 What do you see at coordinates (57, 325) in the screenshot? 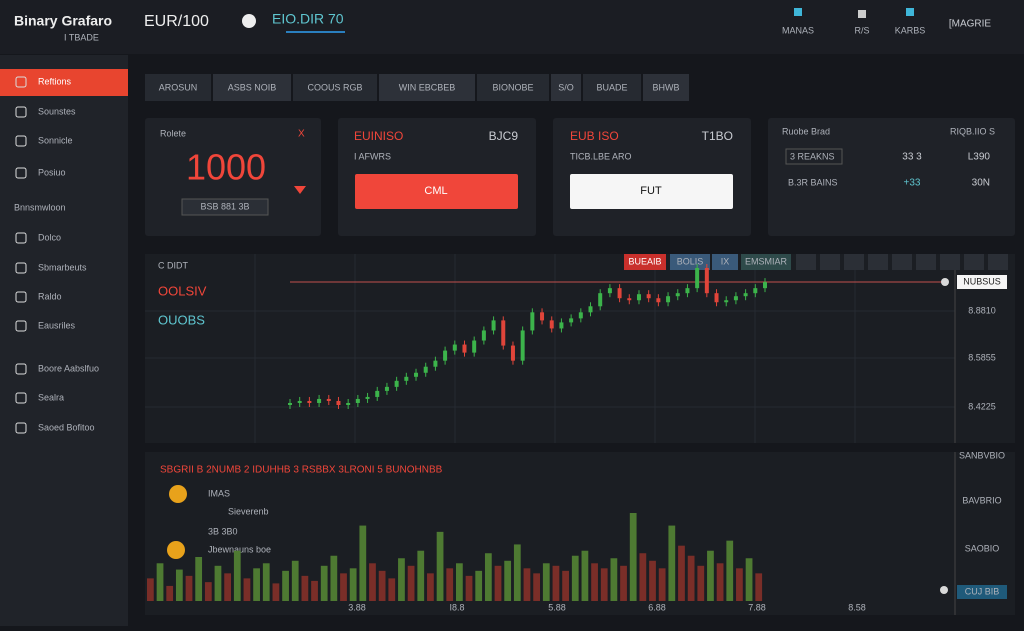
I see `nav-label: Eausriles` at bounding box center [57, 325].